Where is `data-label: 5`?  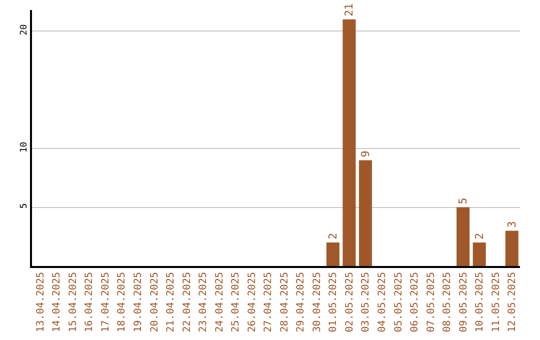 data-label: 5 is located at coordinates (463, 201).